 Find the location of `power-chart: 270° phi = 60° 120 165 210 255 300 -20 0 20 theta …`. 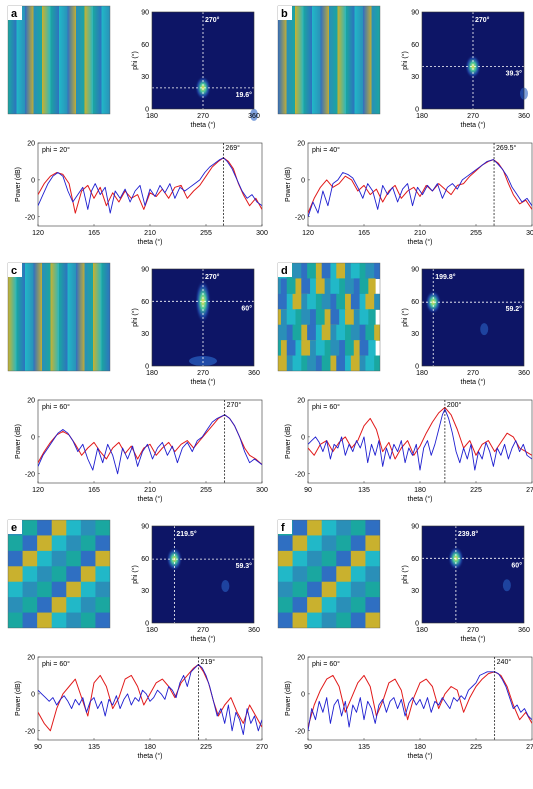

power-chart: 270° phi = 60° 120 165 210 255 300 -20 0 20 theta … is located at coordinates (141, 451).